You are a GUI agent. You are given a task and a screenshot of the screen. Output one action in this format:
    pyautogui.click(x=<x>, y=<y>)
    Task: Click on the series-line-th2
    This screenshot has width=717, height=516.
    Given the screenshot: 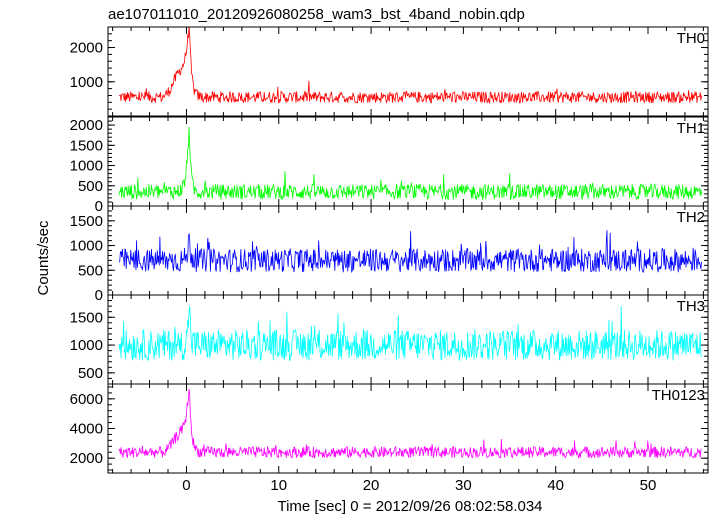 What is the action you would take?
    pyautogui.click(x=410, y=252)
    